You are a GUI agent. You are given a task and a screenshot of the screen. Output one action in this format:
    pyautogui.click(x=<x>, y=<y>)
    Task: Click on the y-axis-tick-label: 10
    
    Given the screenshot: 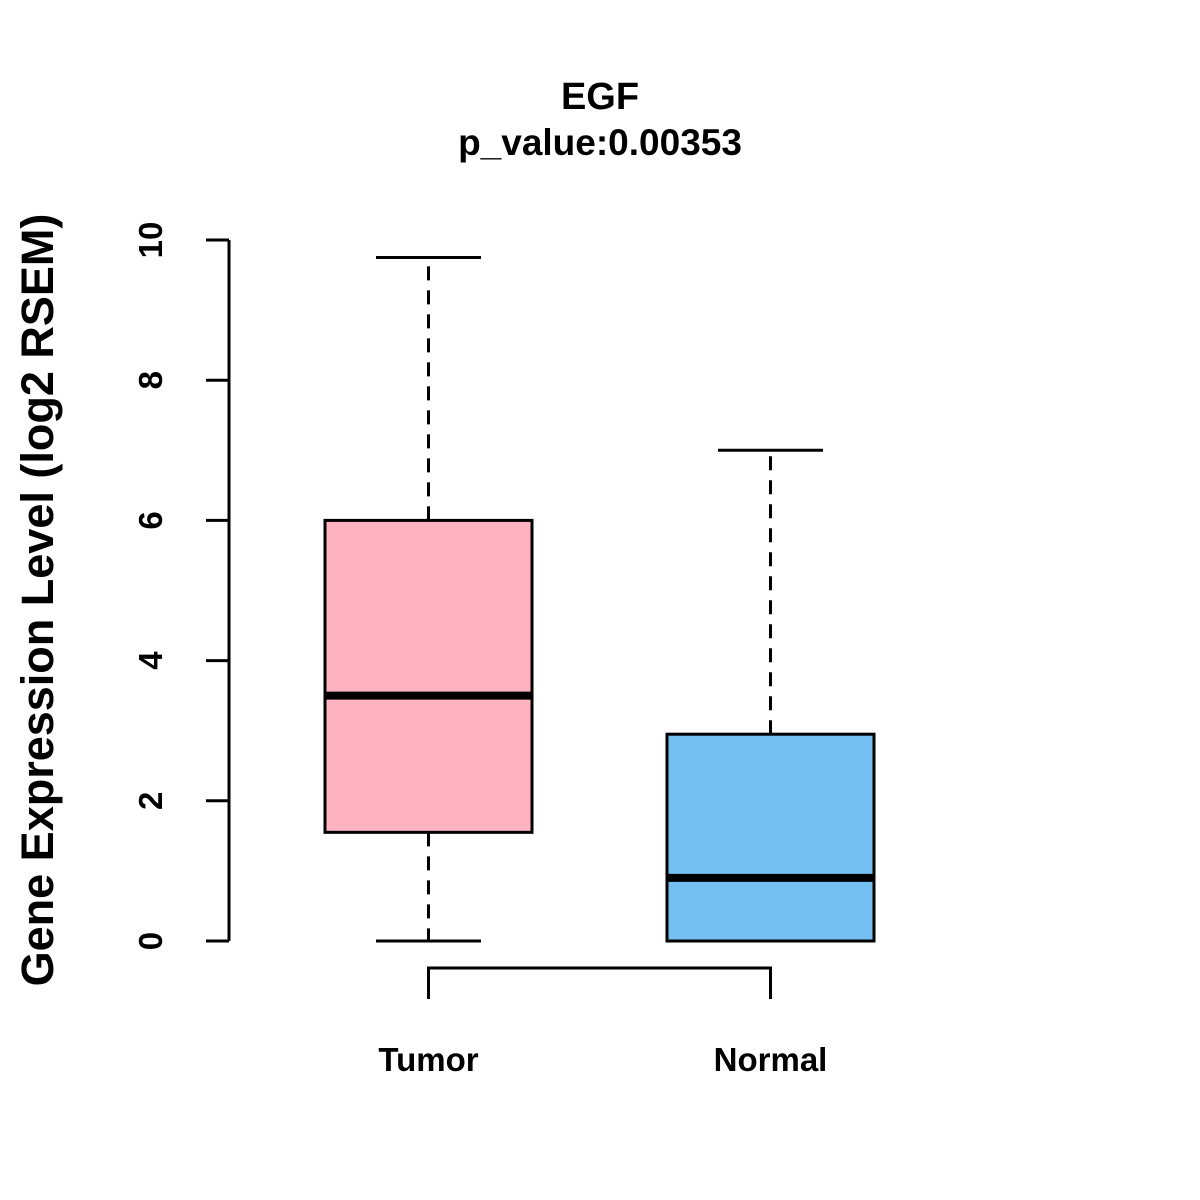 What is the action you would take?
    pyautogui.click(x=150, y=240)
    